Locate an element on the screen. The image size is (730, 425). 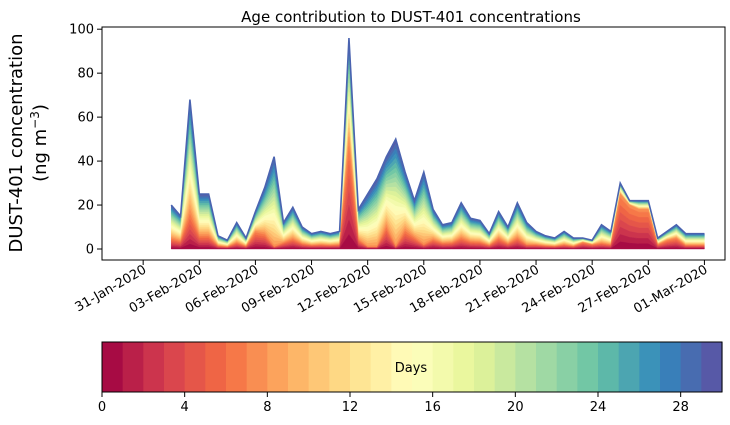
y-axis-unit-suffix: ) is located at coordinates (40, 107).